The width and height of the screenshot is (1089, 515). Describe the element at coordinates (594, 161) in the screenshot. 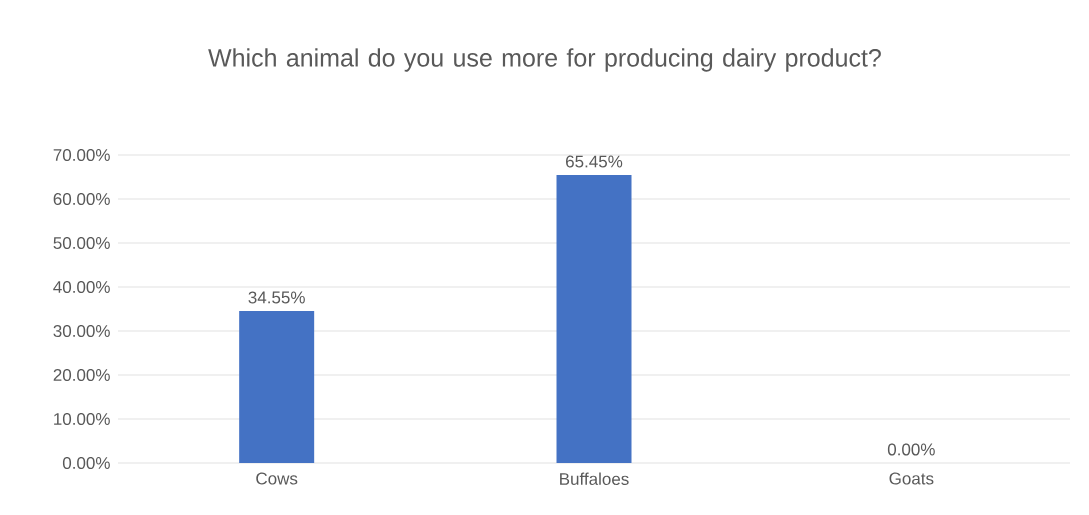

I see `data-label: 65.45%` at that location.